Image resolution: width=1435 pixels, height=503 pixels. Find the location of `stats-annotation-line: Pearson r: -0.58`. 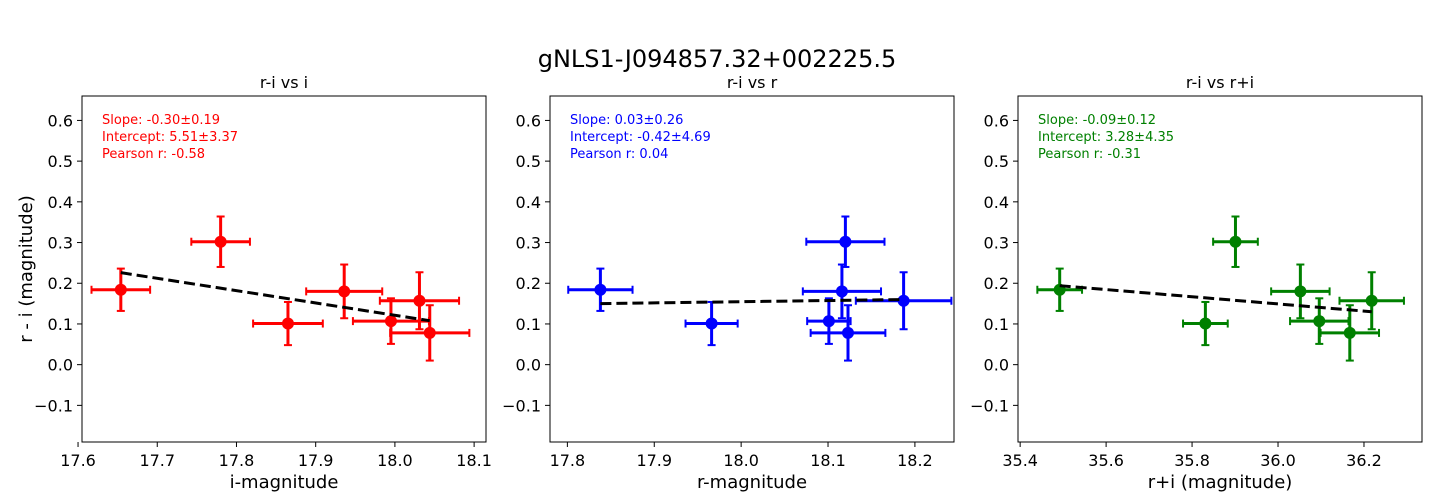

stats-annotation-line: Pearson r: -0.58 is located at coordinates (153, 154).